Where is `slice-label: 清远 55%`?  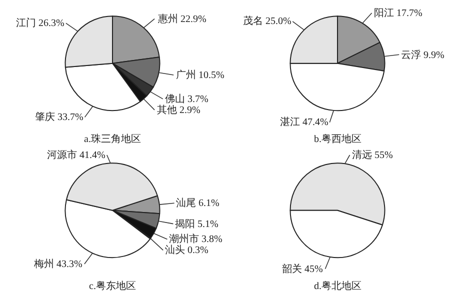 slice-label: 清远 55% is located at coordinates (372, 155).